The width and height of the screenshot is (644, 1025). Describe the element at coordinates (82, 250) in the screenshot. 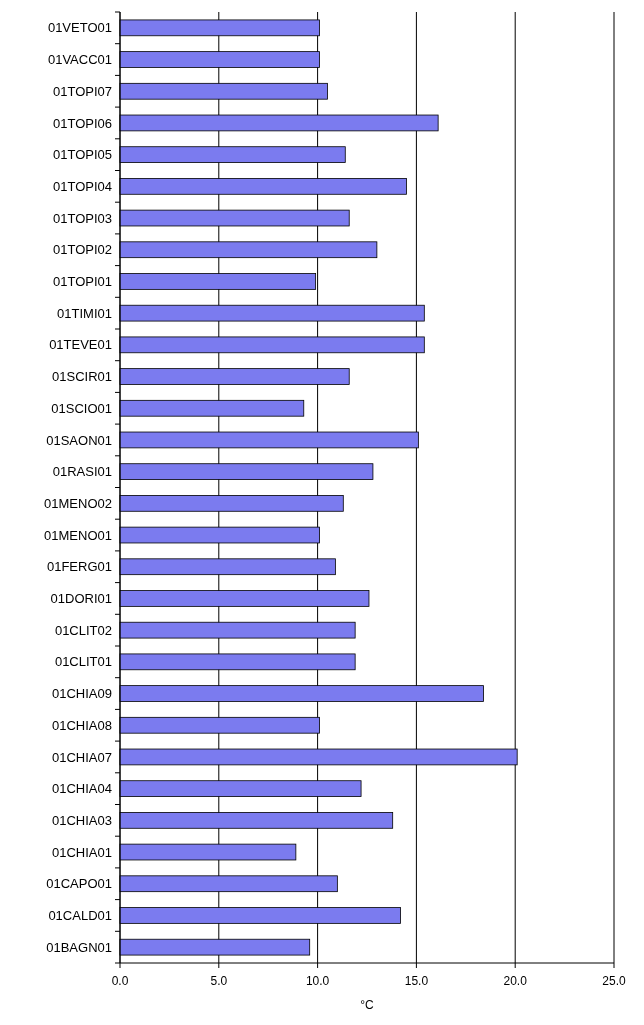

I see `y-tick-label: 01TOPI02` at that location.